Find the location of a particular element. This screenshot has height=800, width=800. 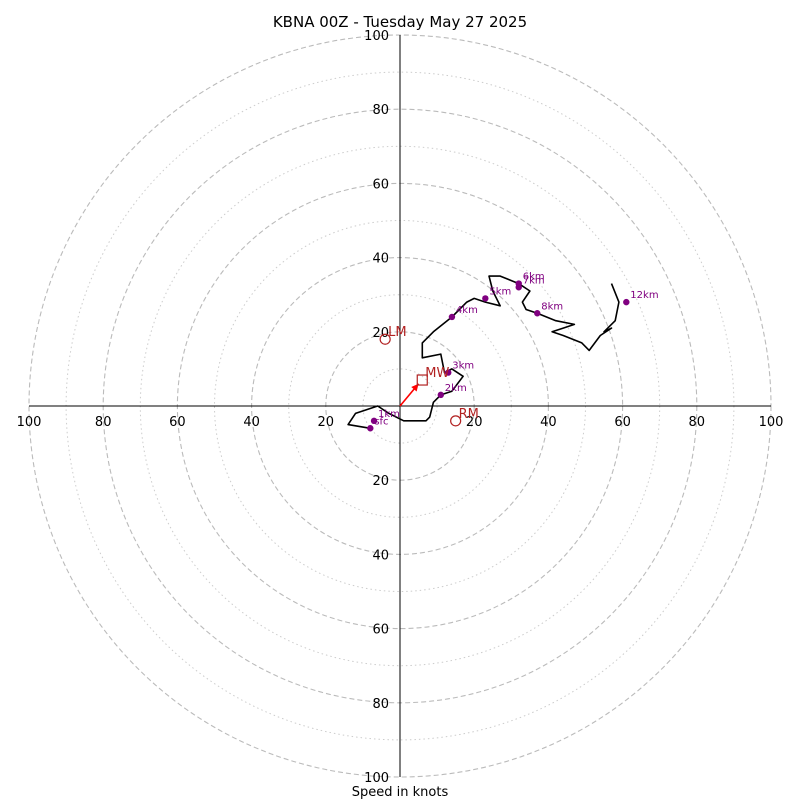

tick-label-bottom: 100 is located at coordinates (376, 778).